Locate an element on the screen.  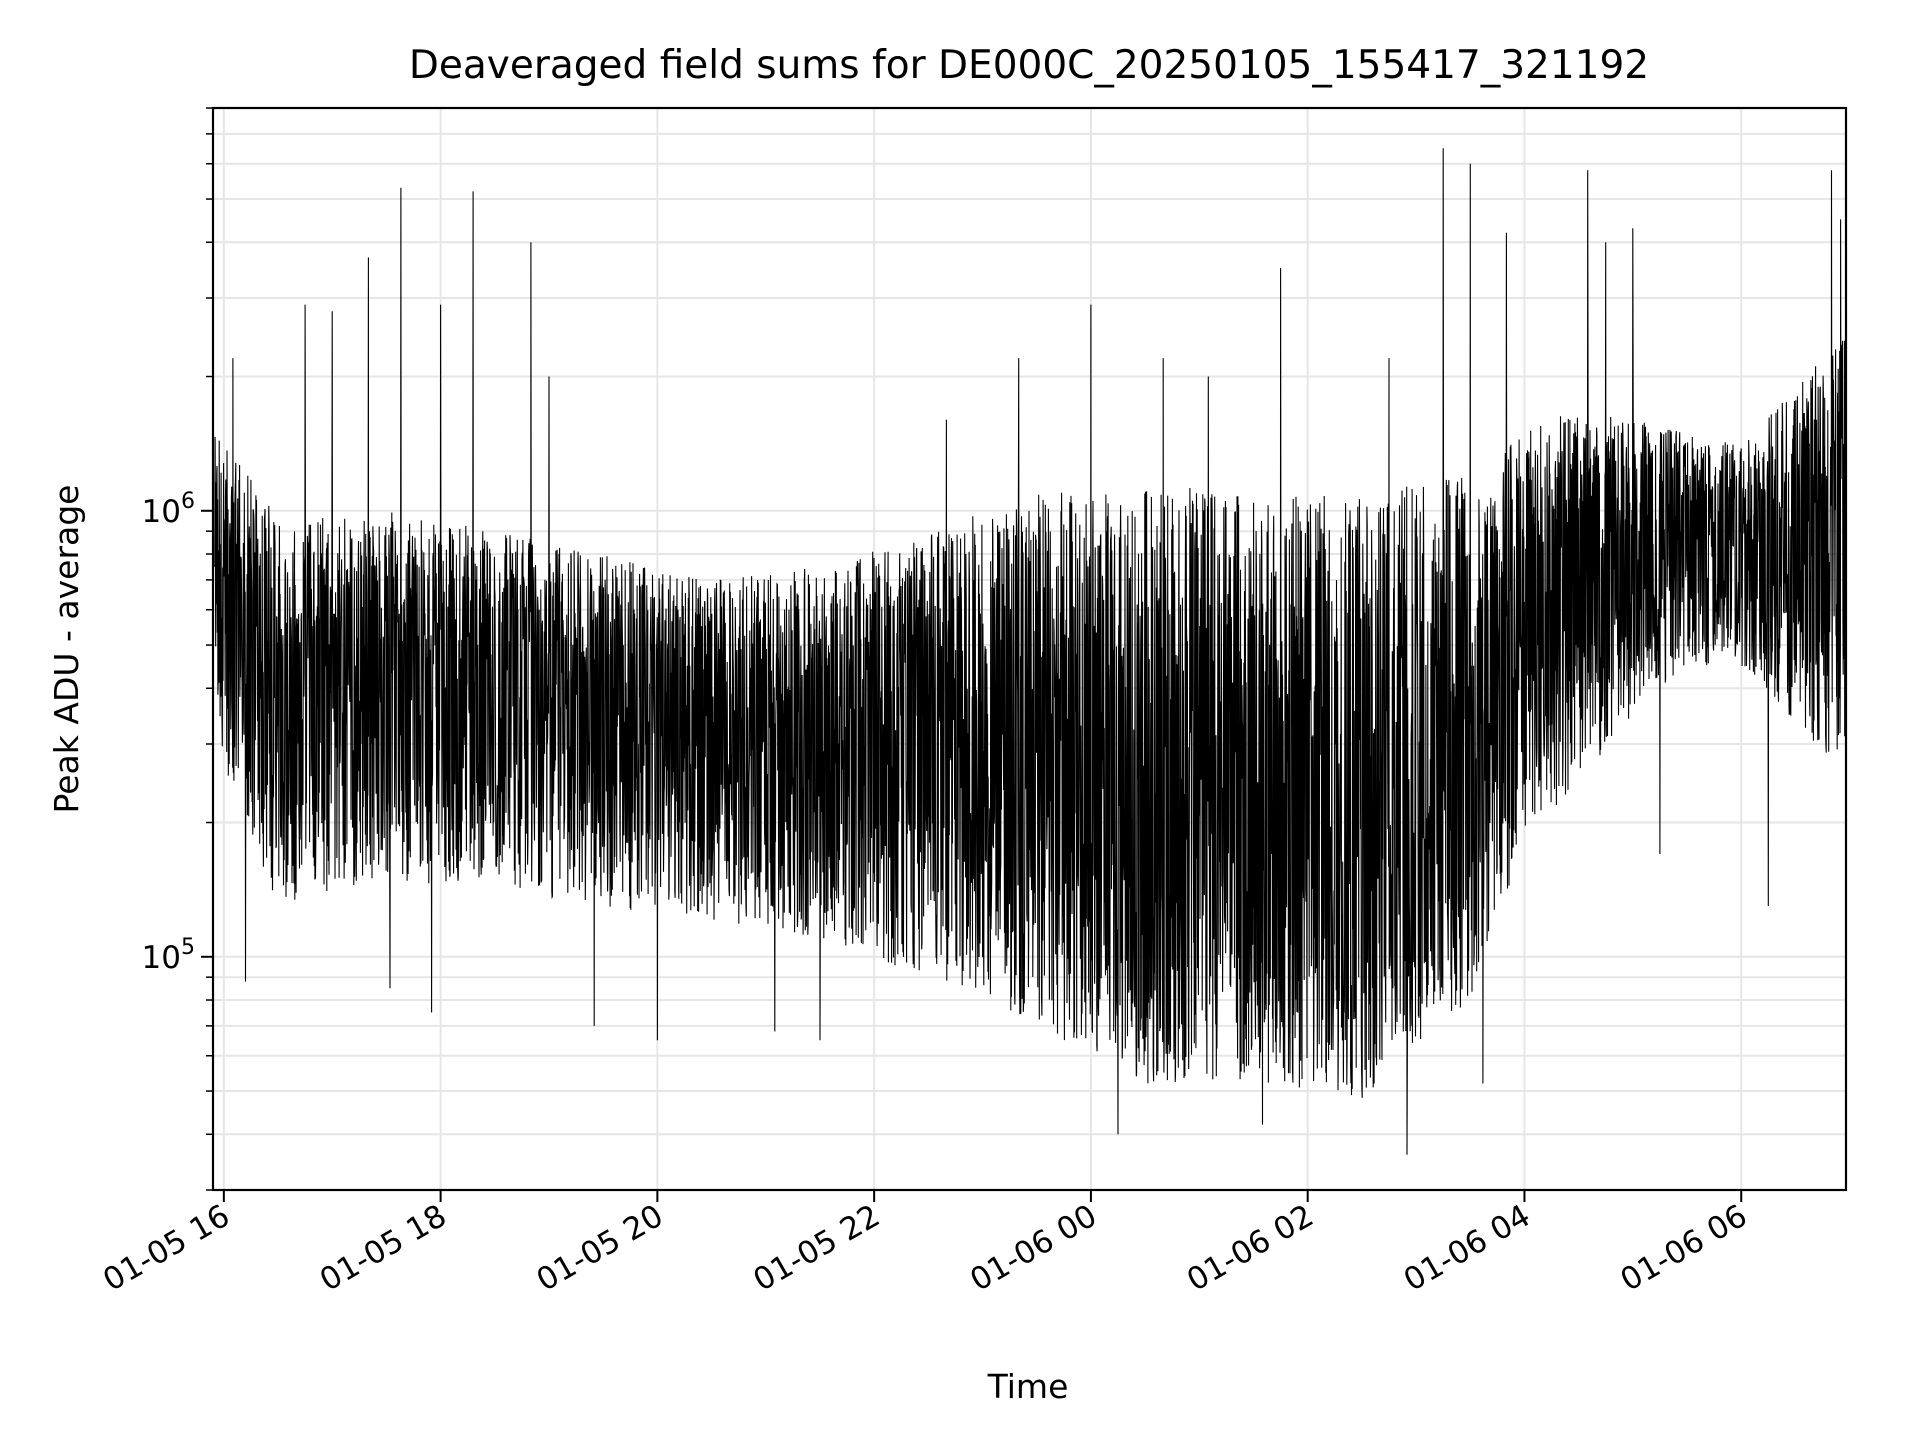
x-axis-label: Time is located at coordinates (1028, 1386).